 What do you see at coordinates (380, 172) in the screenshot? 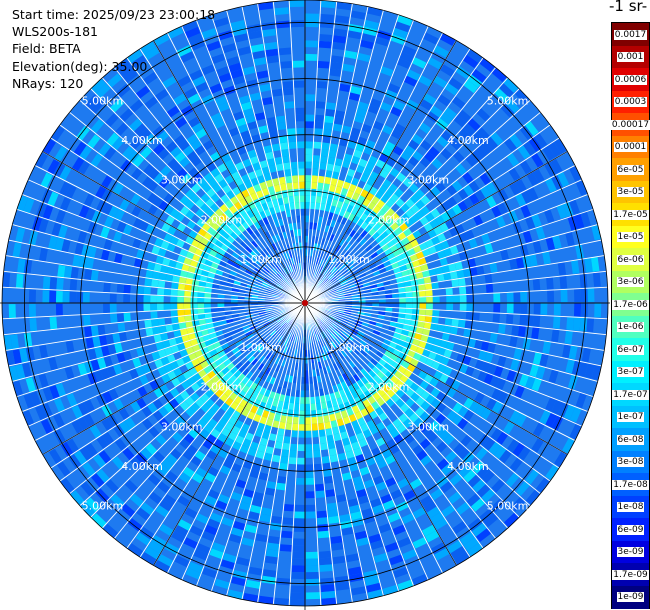
I see `azimuth-spoke` at bounding box center [380, 172].